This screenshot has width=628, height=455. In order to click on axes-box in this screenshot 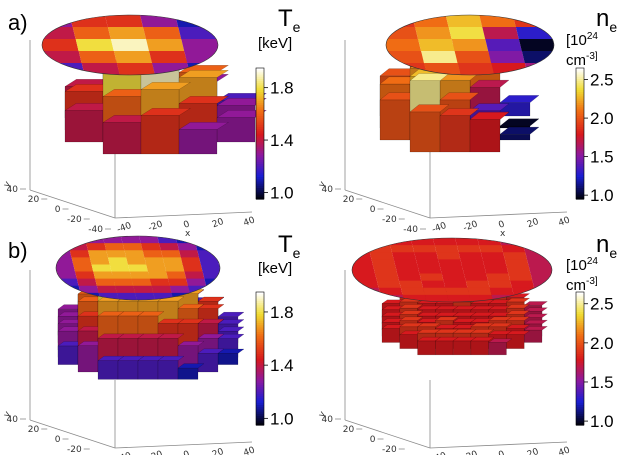, I will do `click(456, 129)`.